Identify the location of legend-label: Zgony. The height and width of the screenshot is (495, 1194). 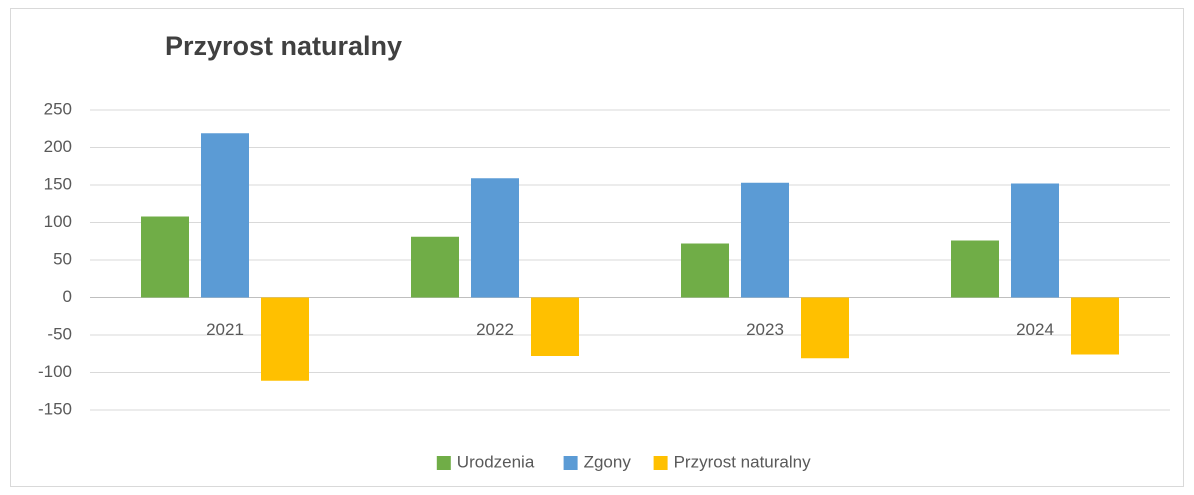
(608, 461).